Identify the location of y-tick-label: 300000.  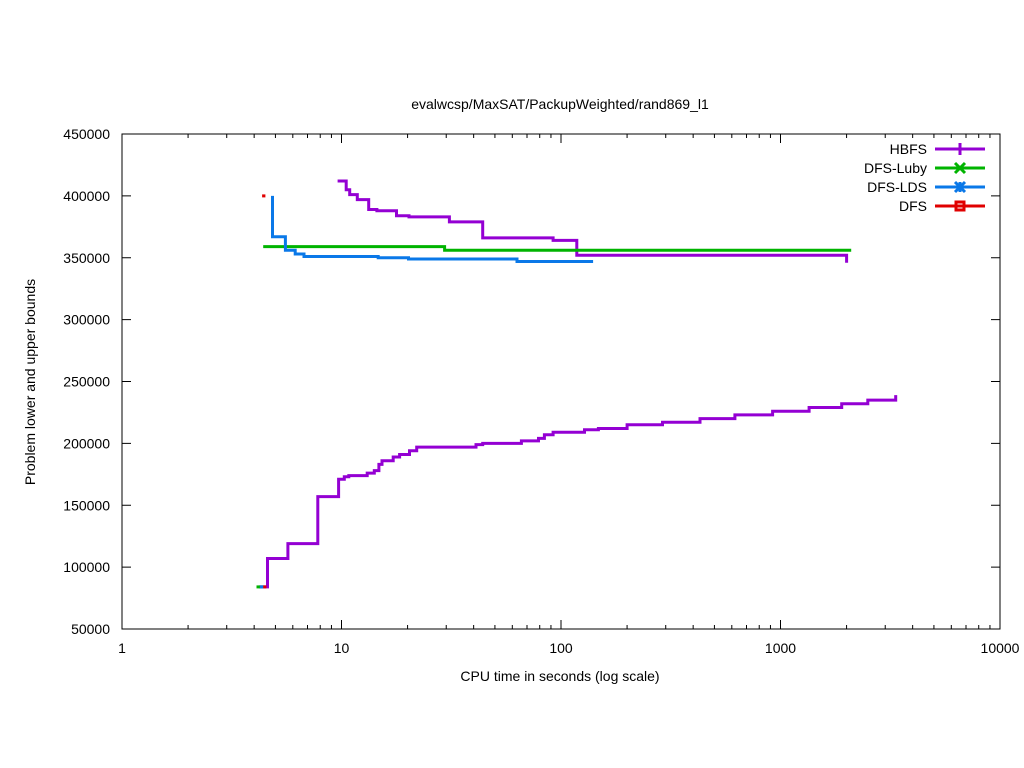
(86, 320).